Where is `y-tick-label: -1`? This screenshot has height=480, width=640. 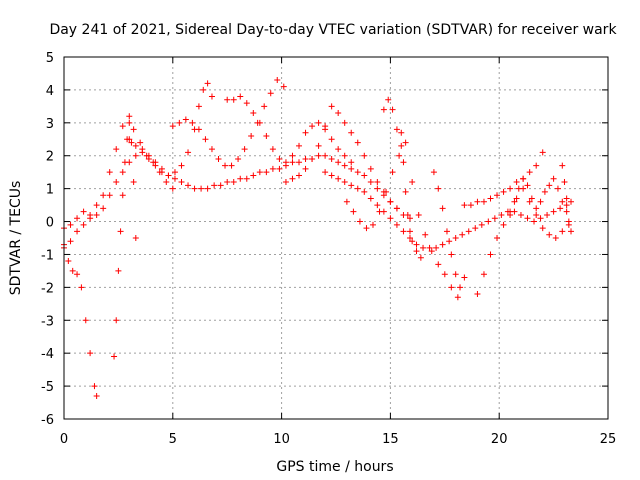
y-tick-label: -1 is located at coordinates (47, 255).